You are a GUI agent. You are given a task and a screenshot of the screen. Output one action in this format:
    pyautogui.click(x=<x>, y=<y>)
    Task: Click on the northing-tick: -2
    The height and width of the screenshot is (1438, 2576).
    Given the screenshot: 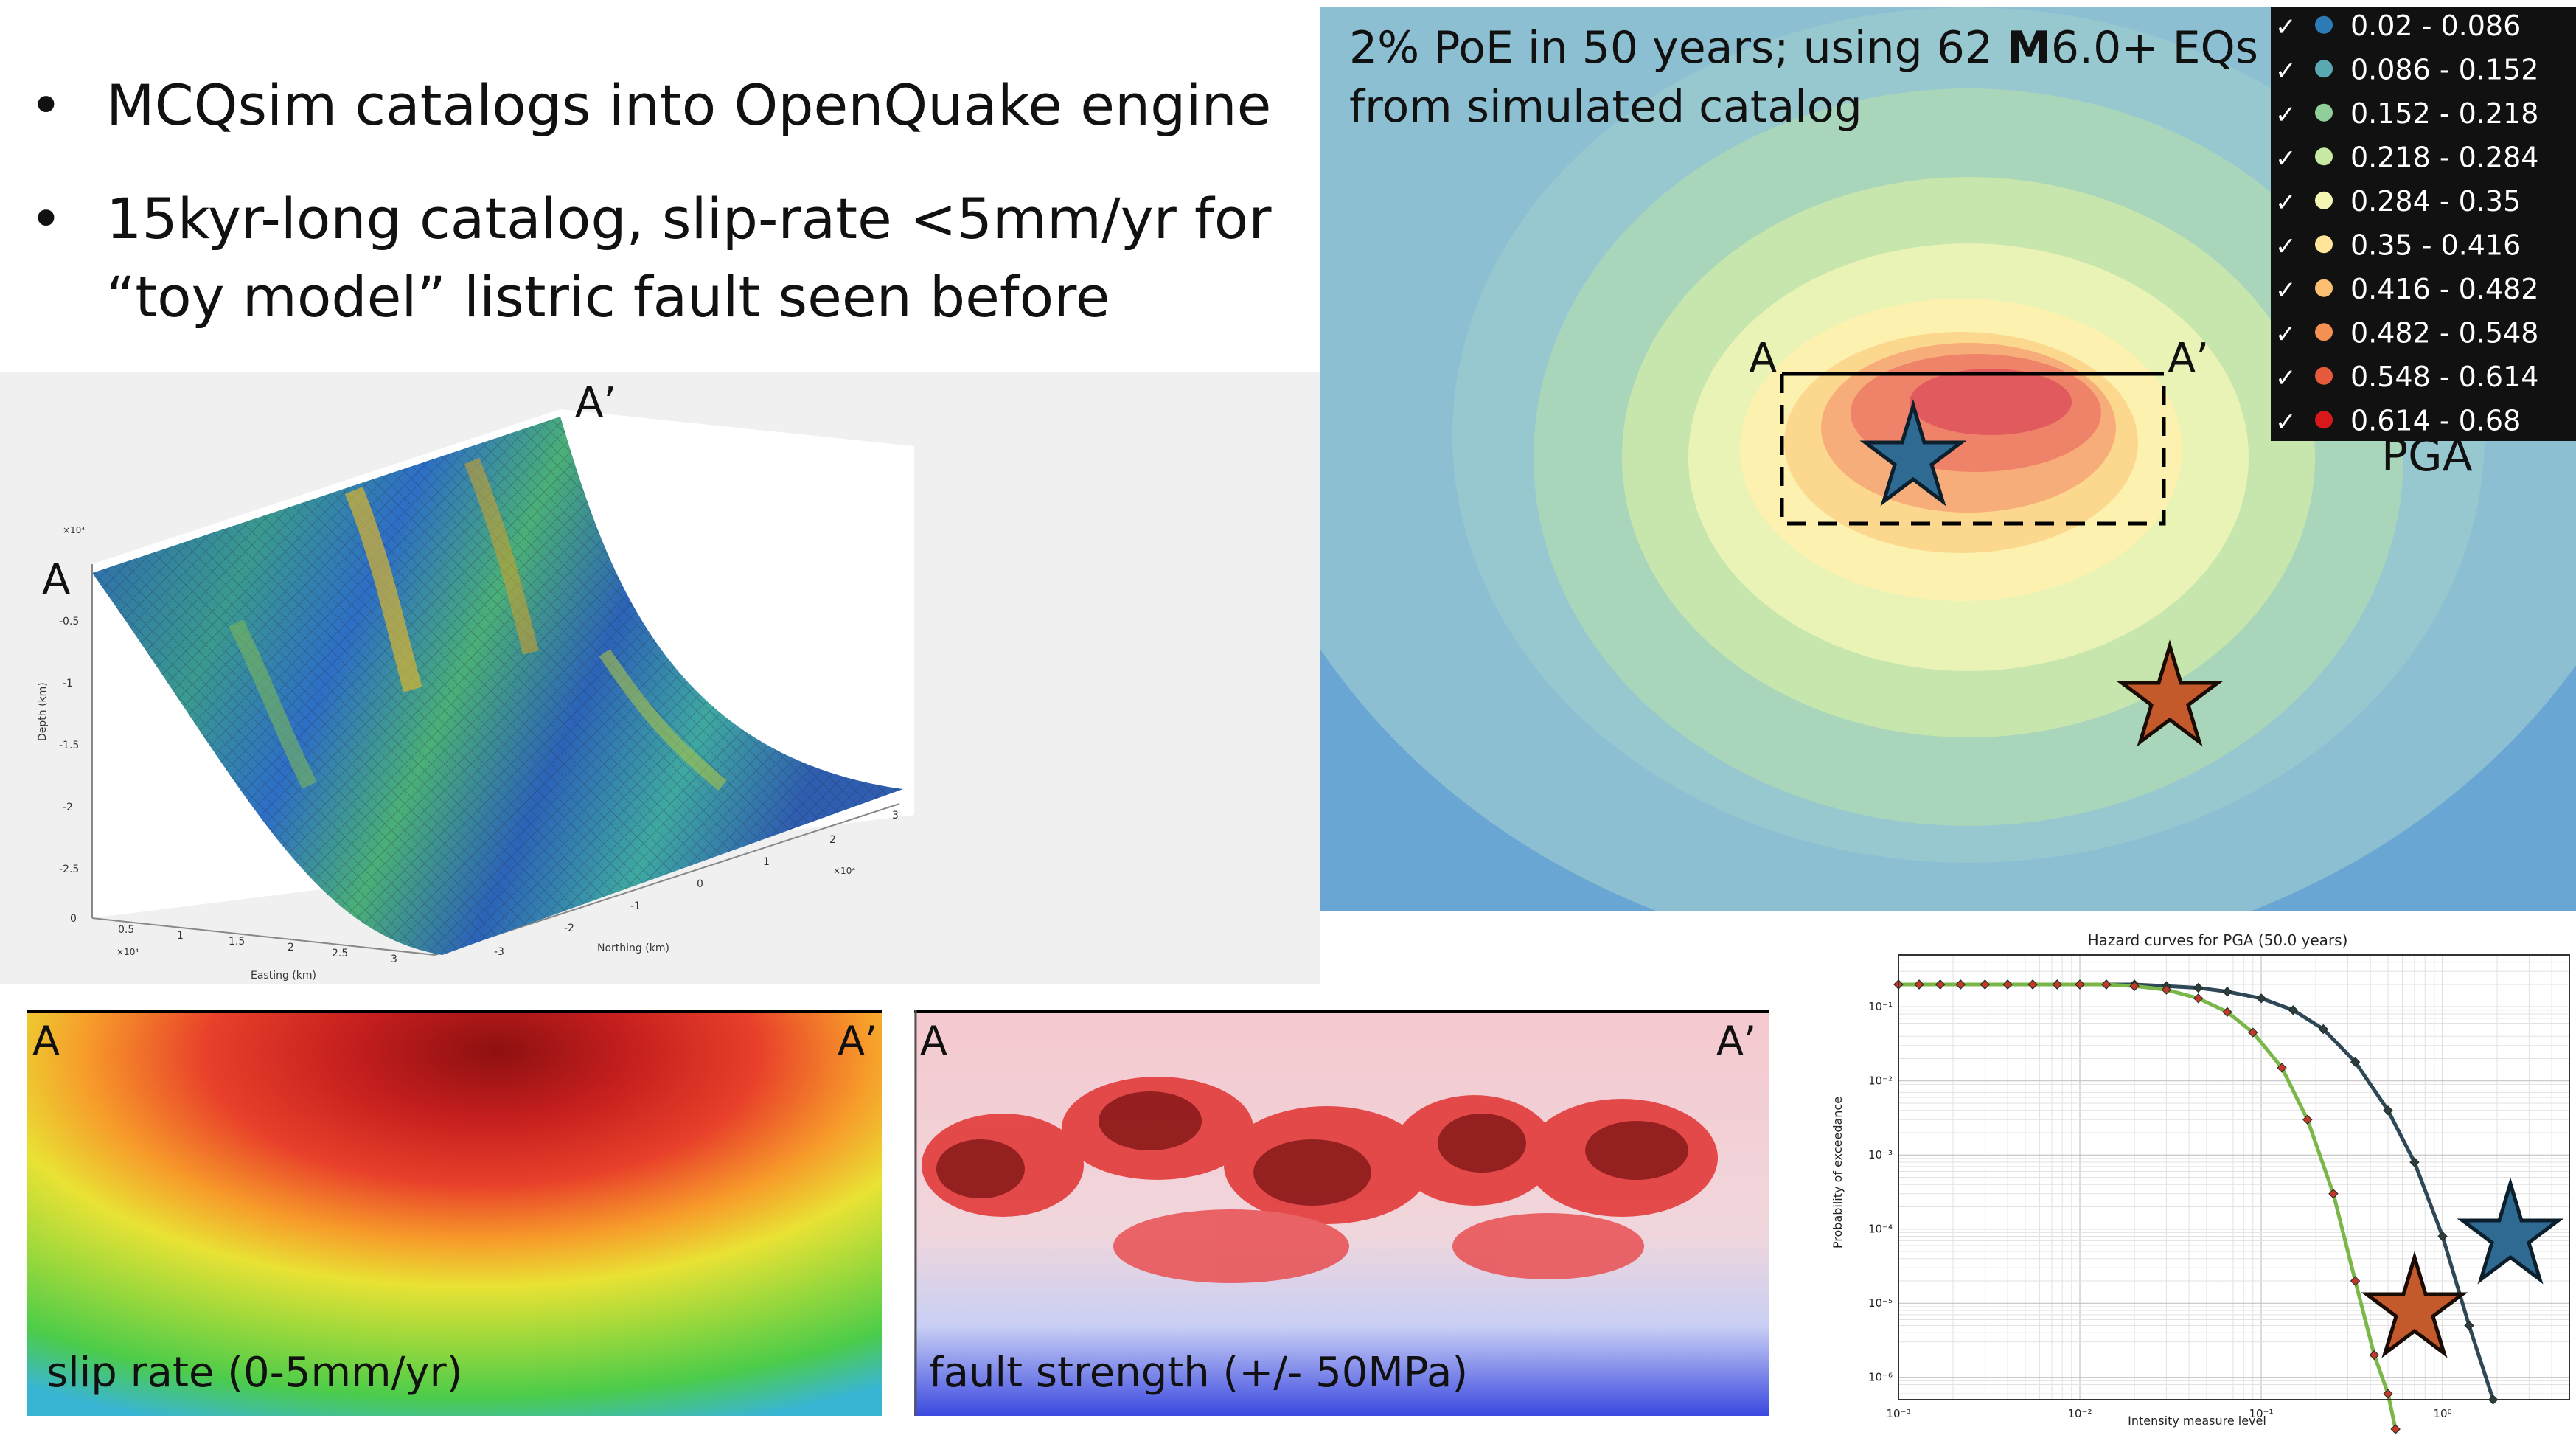 What is the action you would take?
    pyautogui.click(x=569, y=928)
    